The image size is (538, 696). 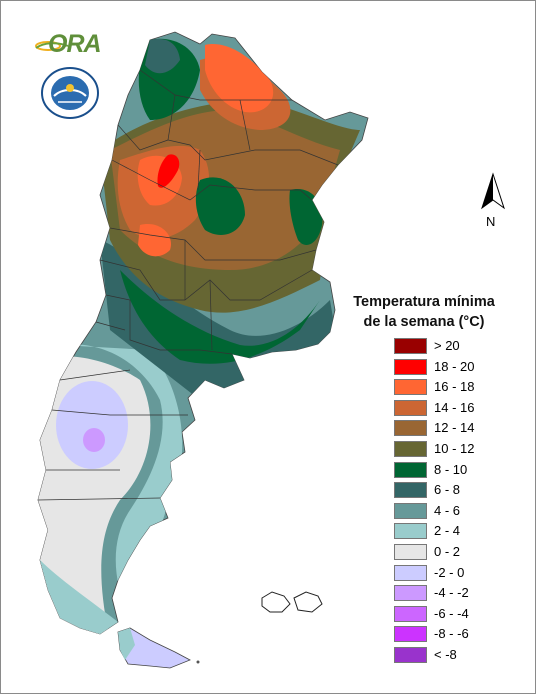 I want to click on legend-label: 10 - 12, so click(x=454, y=448).